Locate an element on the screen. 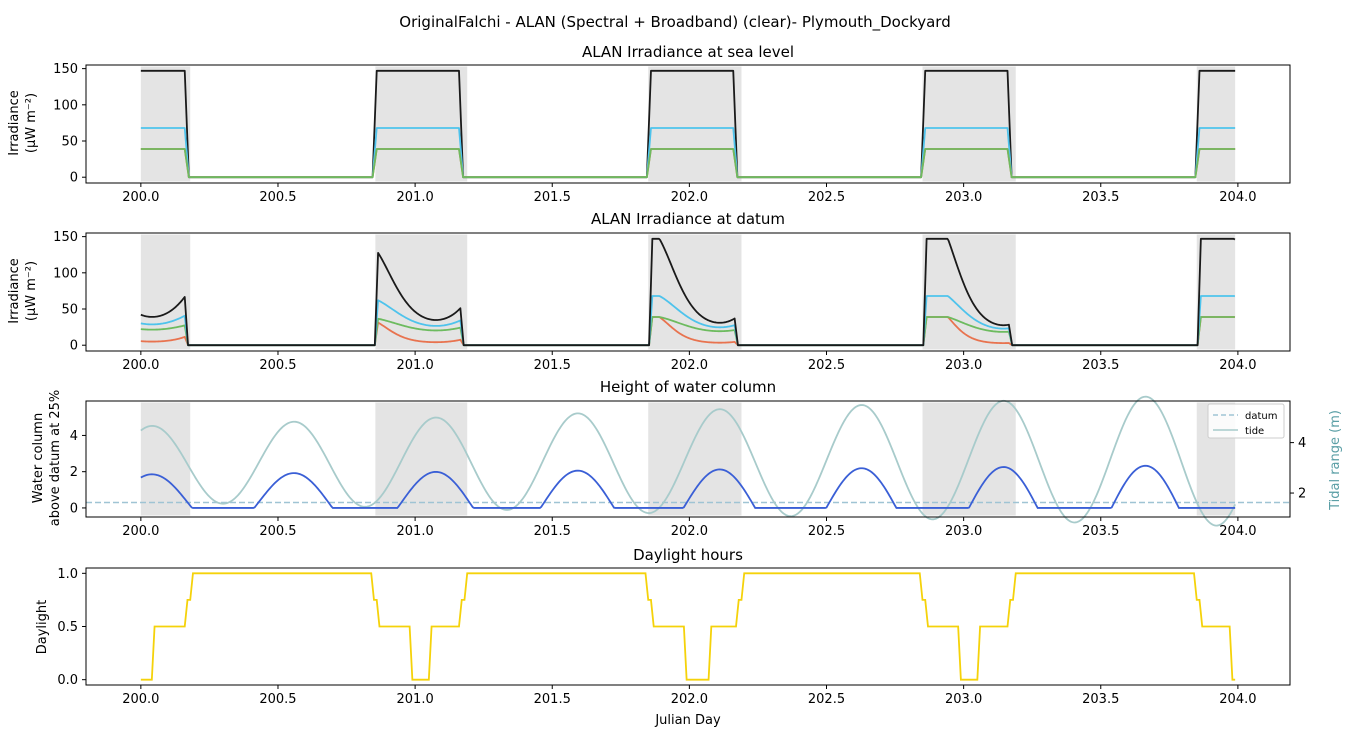  legend-datum-label: datum is located at coordinates (1261, 416).